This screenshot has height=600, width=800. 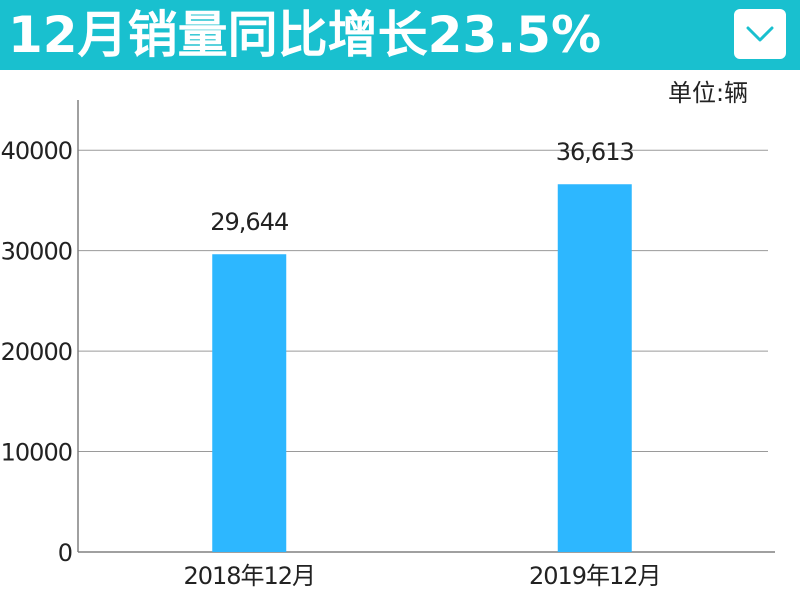 I want to click on expand-button, so click(x=760, y=34).